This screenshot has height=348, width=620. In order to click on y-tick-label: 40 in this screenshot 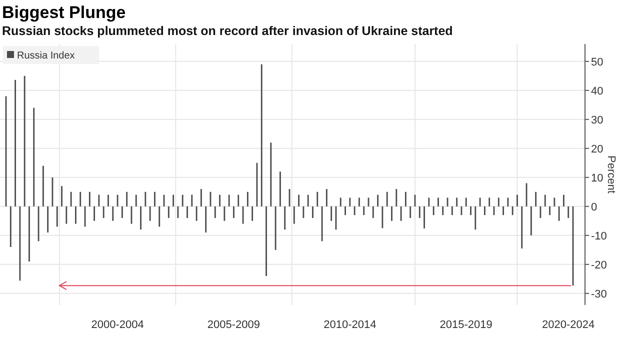, I will do `click(597, 91)`.